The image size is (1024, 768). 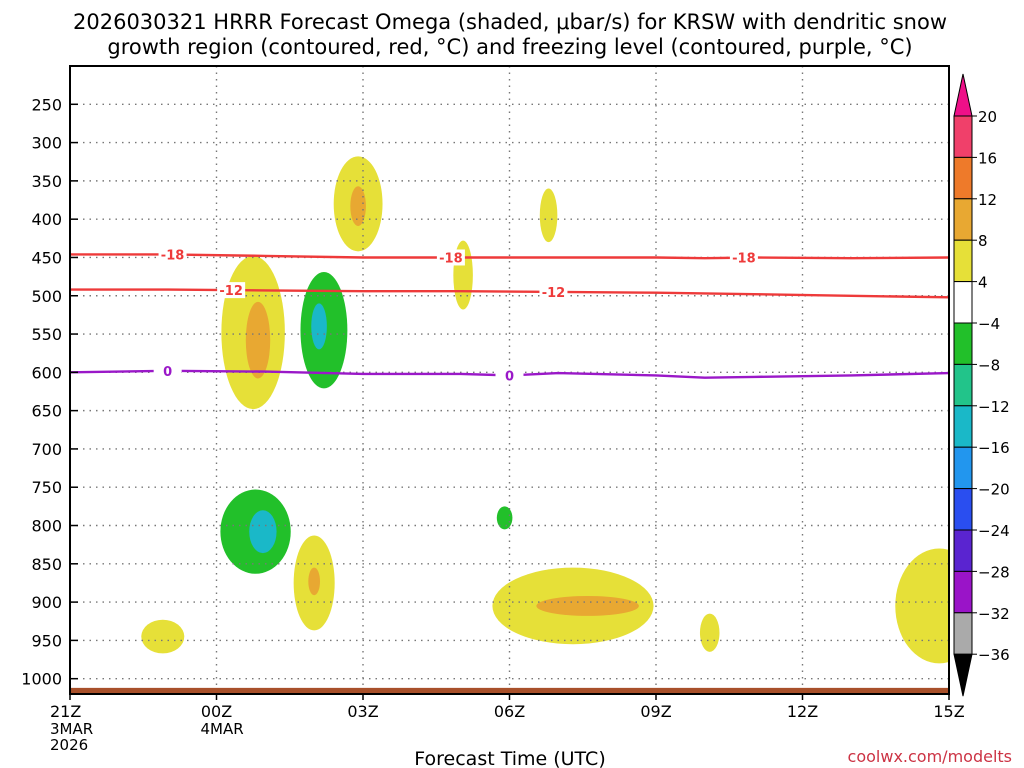 What do you see at coordinates (509, 758) in the screenshot?
I see `x-axis-label: Forecast Time (UTC)` at bounding box center [509, 758].